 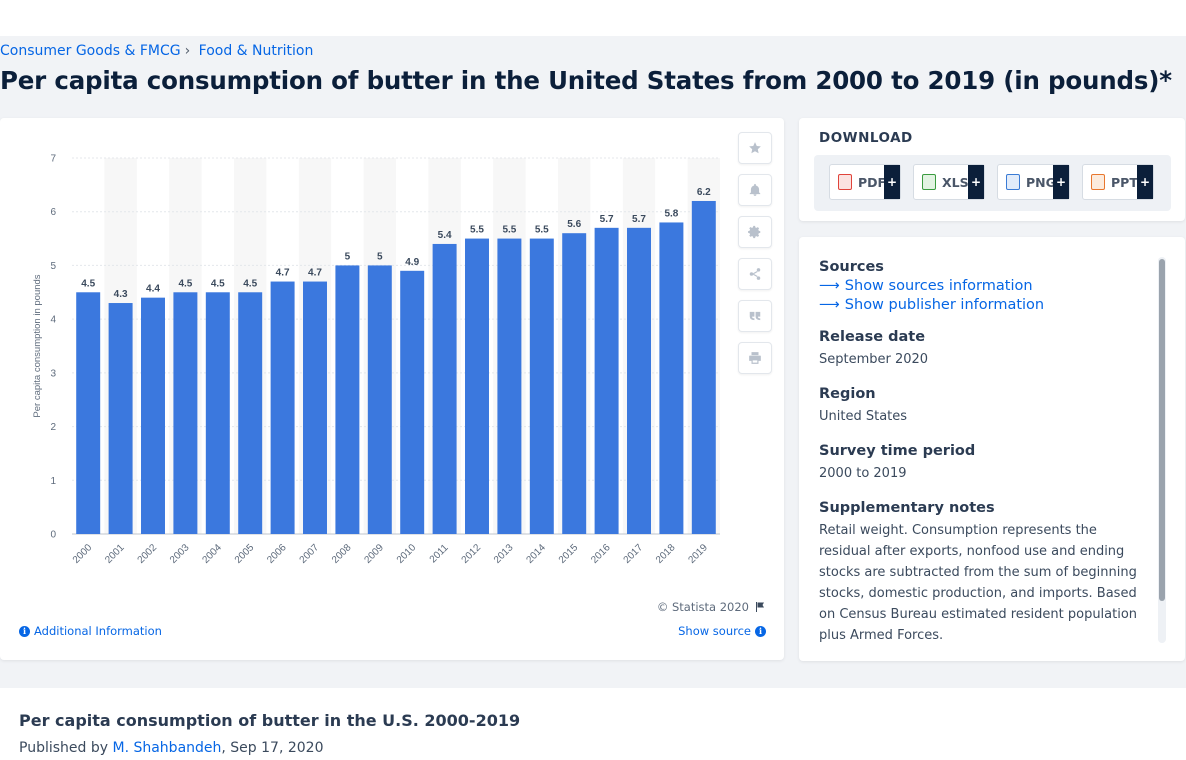 I want to click on info-scrollbar-thumb, so click(x=1162, y=430).